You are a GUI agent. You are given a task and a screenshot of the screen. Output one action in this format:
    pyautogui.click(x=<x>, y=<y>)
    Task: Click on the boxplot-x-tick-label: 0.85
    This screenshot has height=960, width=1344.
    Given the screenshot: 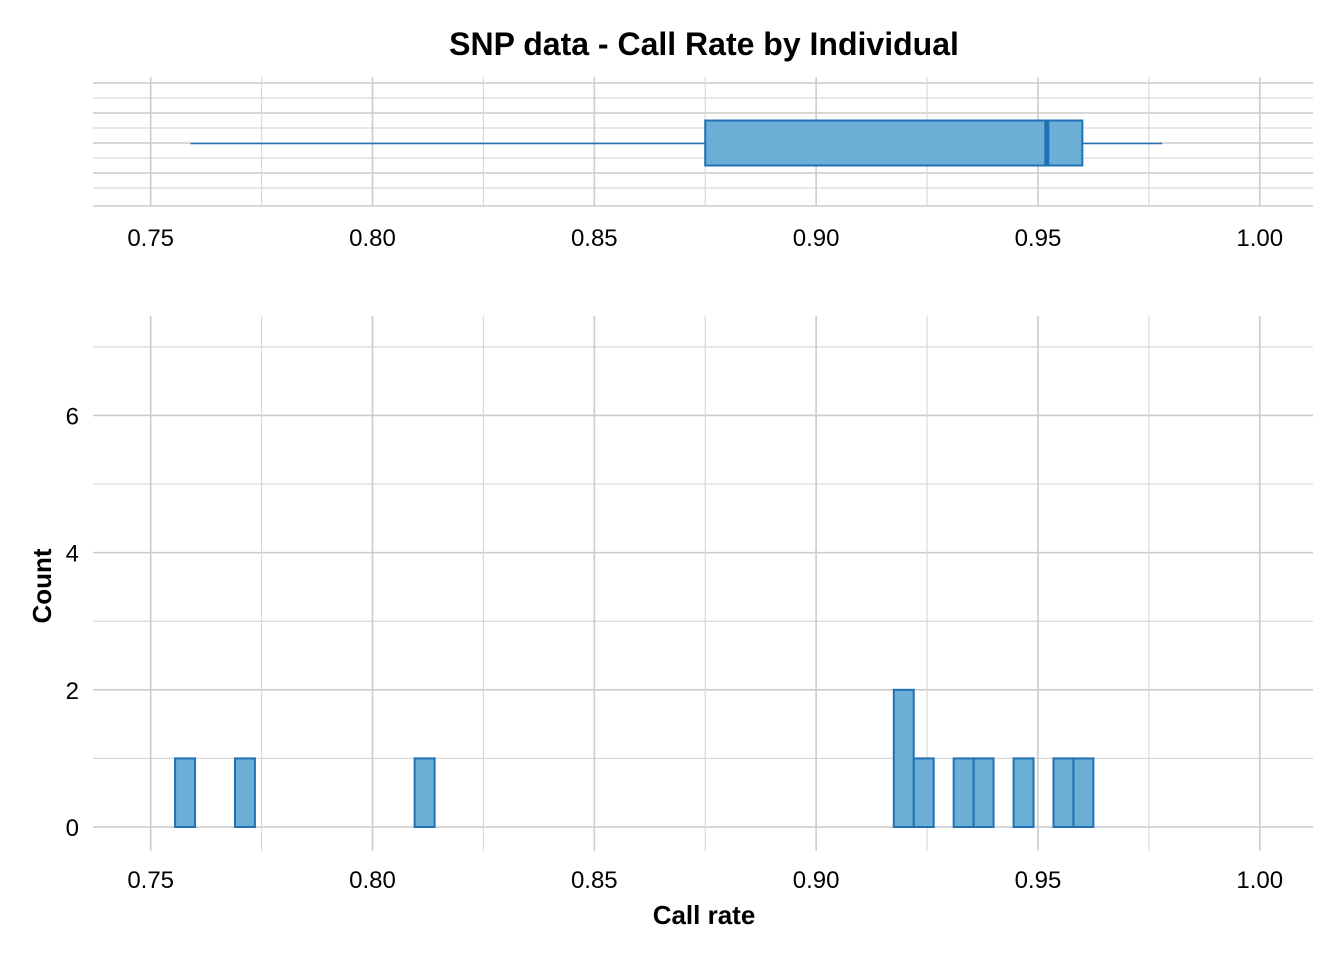 What is the action you would take?
    pyautogui.click(x=594, y=238)
    